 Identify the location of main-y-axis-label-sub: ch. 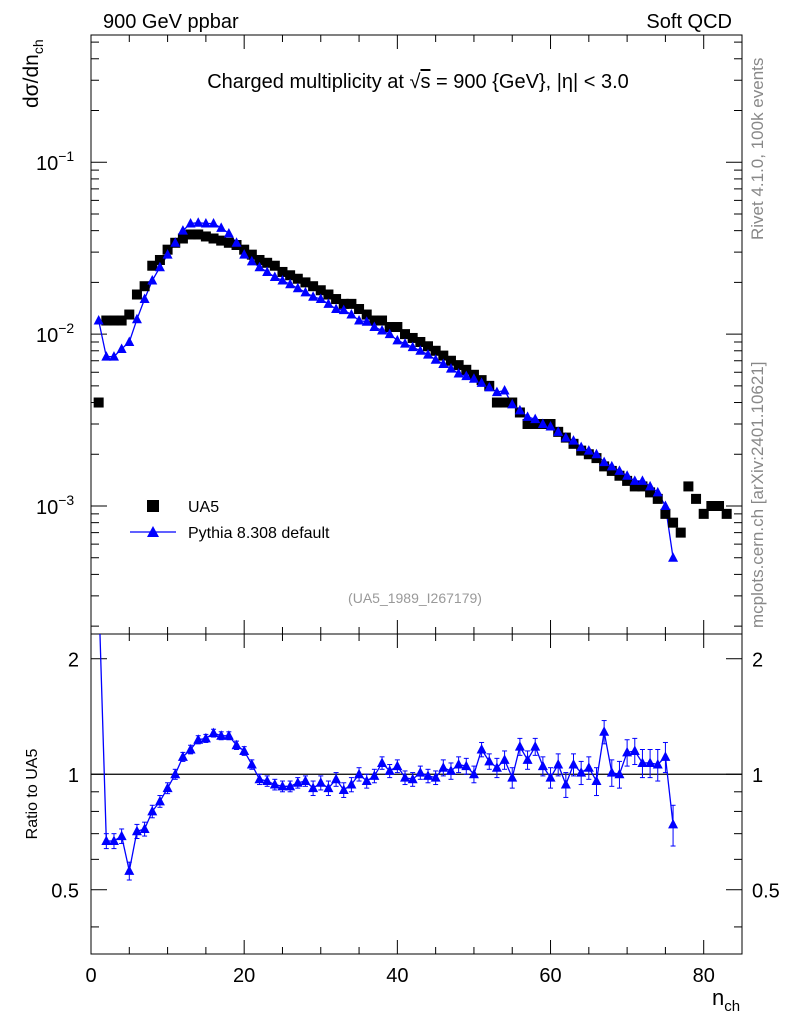
(38, 46).